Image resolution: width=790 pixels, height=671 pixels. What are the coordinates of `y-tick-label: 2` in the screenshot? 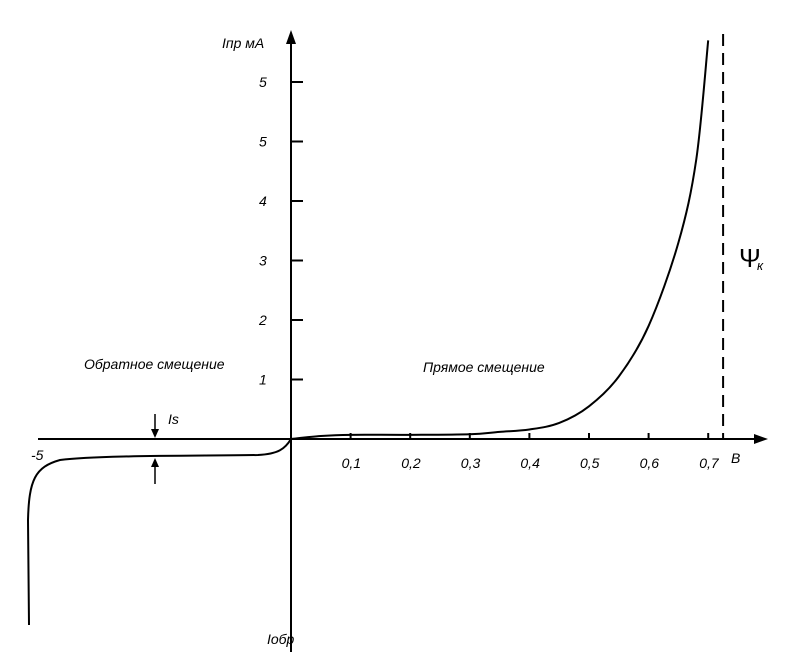 It's located at (262, 320).